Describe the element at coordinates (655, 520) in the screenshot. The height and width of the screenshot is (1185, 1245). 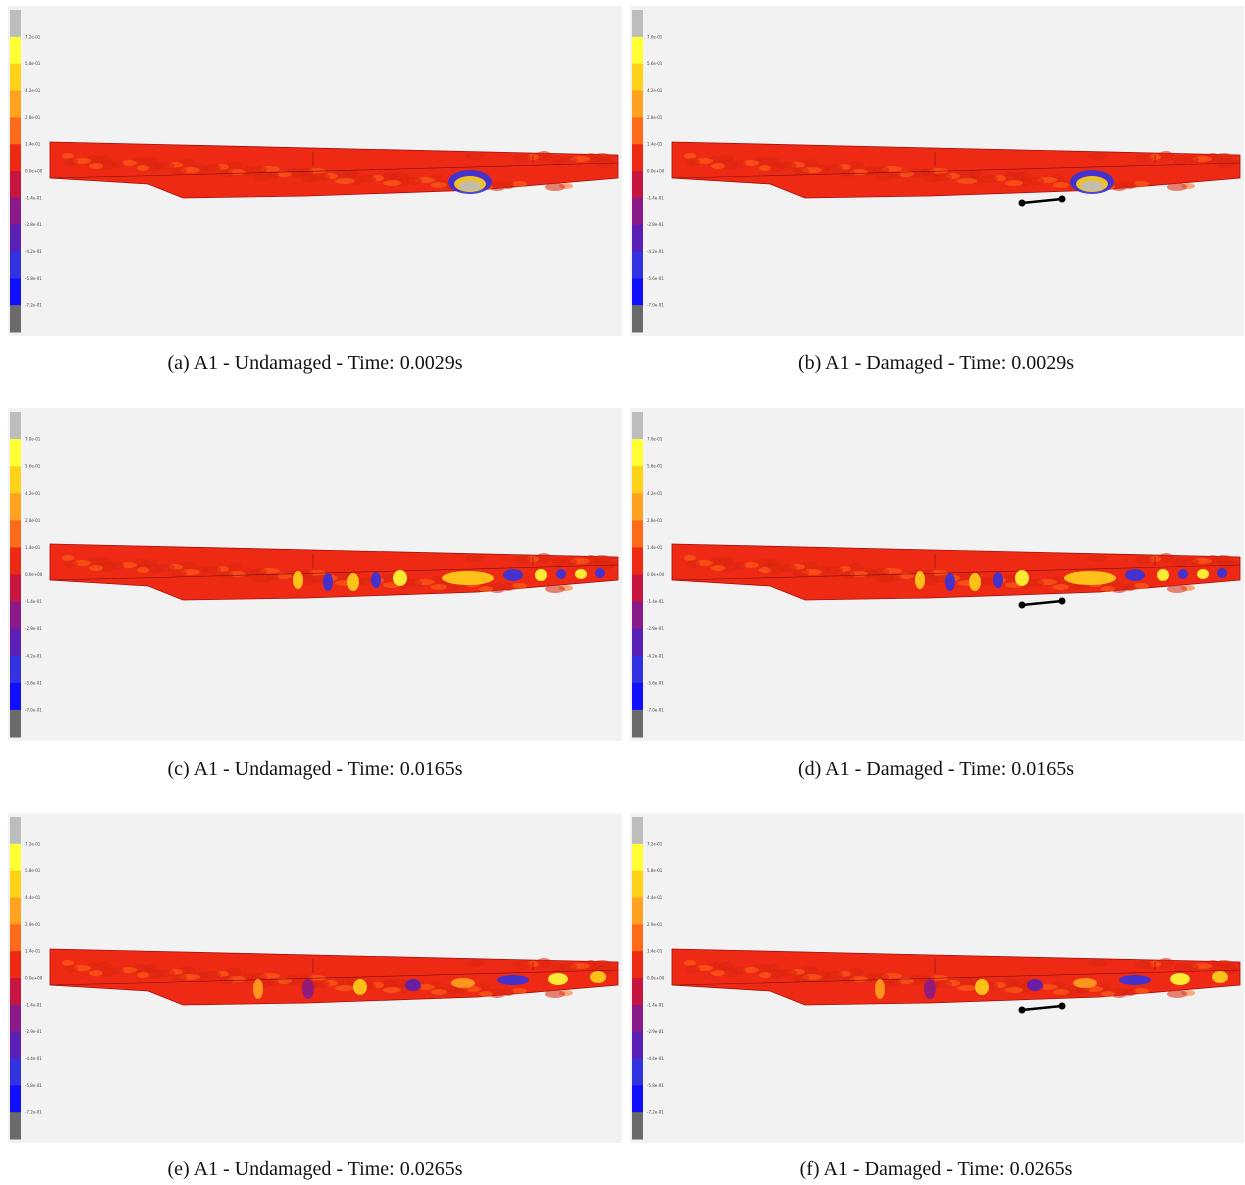
I see `legend-tick-label: 2.8e-01` at that location.